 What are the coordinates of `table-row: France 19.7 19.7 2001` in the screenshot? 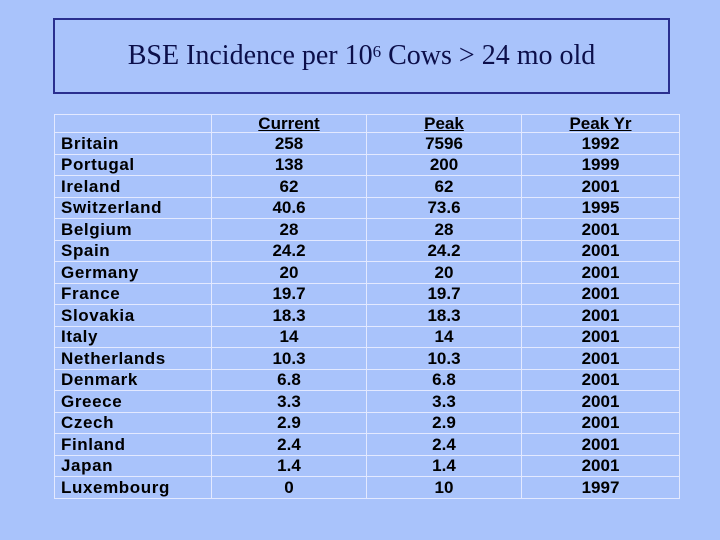 It's located at (367, 294).